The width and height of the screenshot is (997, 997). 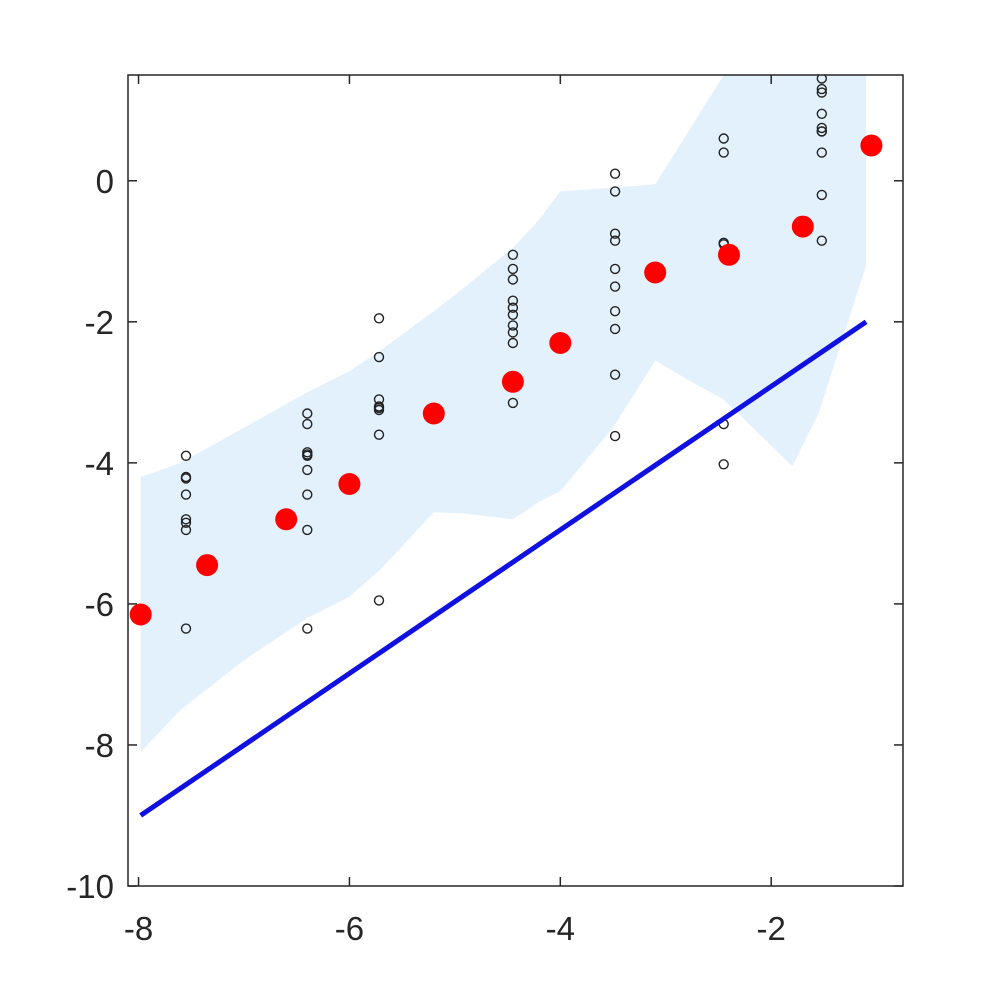 I want to click on y-tick-label: -10, so click(x=90, y=886).